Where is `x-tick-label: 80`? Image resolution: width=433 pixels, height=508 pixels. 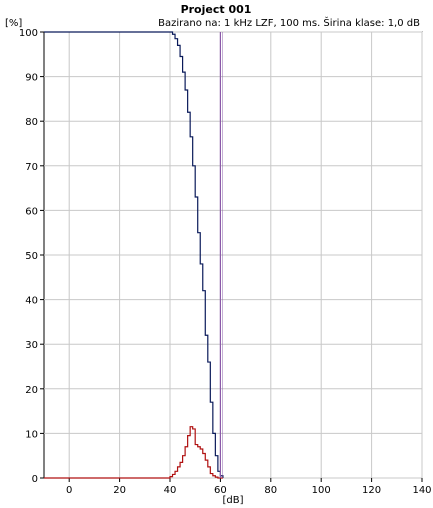 x-tick-label: 80 is located at coordinates (270, 490).